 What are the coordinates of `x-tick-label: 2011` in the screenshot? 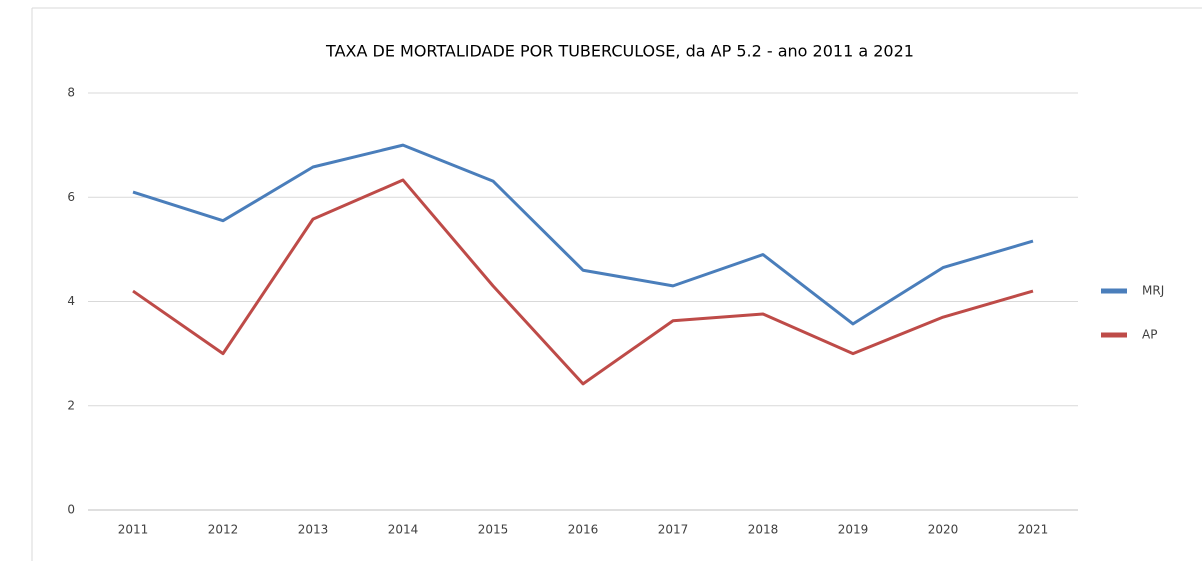 It's located at (133, 530).